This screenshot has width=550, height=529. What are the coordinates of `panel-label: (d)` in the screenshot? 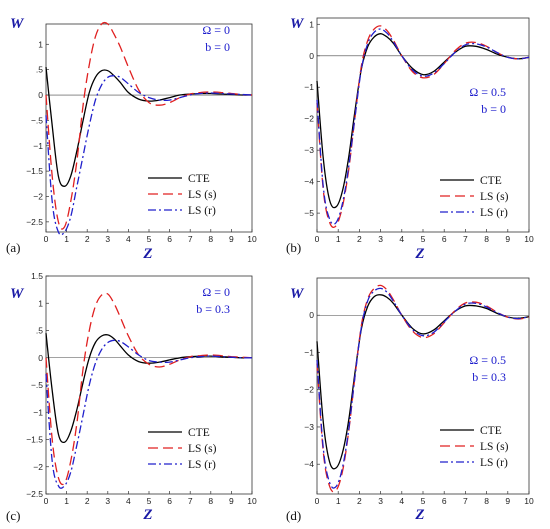 It's located at (293, 515).